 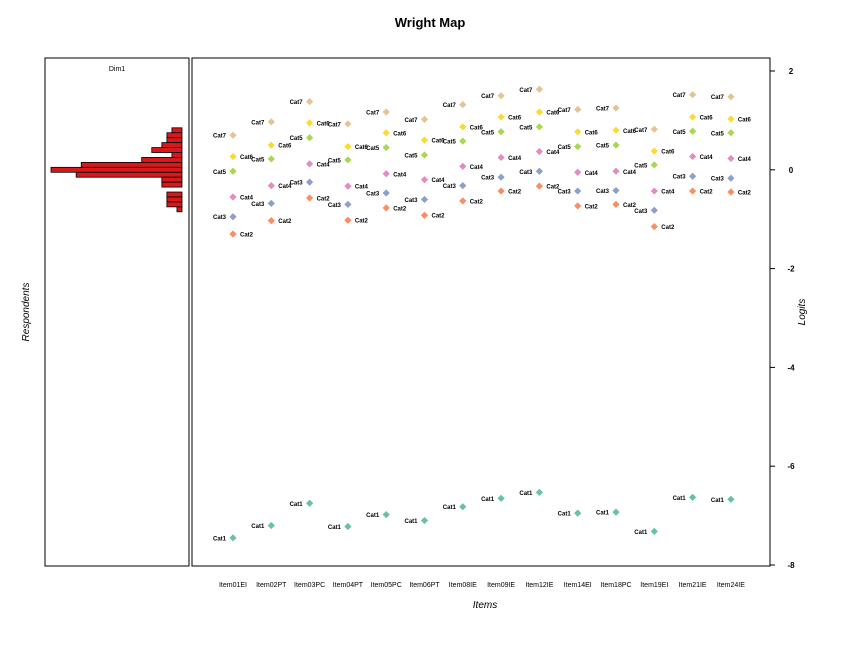 What do you see at coordinates (731, 585) in the screenshot?
I see `x-tick-label: Item24IE` at bounding box center [731, 585].